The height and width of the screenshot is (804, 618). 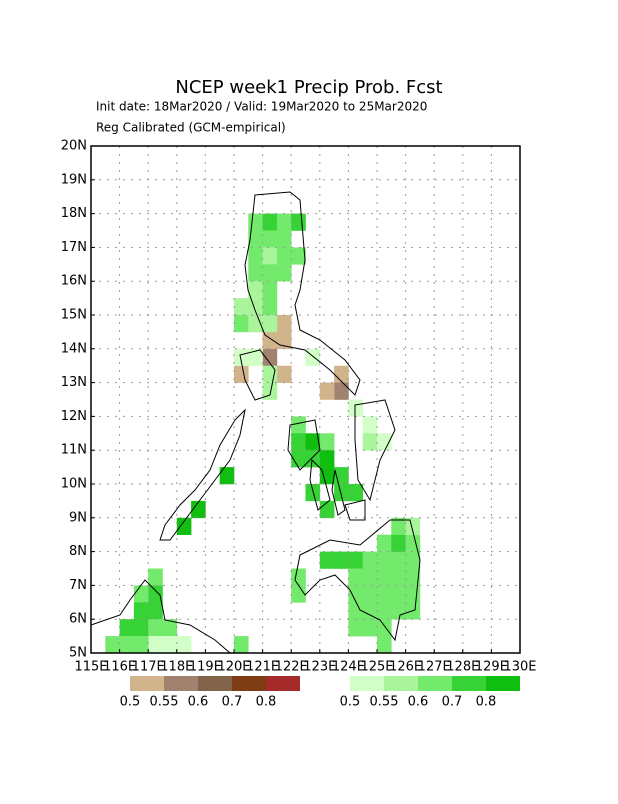 I want to click on legends: 0.5 0.55 0.6 0.7 0.8 0.5 0.55 0.6 0.7 0.8, so click(x=320, y=693).